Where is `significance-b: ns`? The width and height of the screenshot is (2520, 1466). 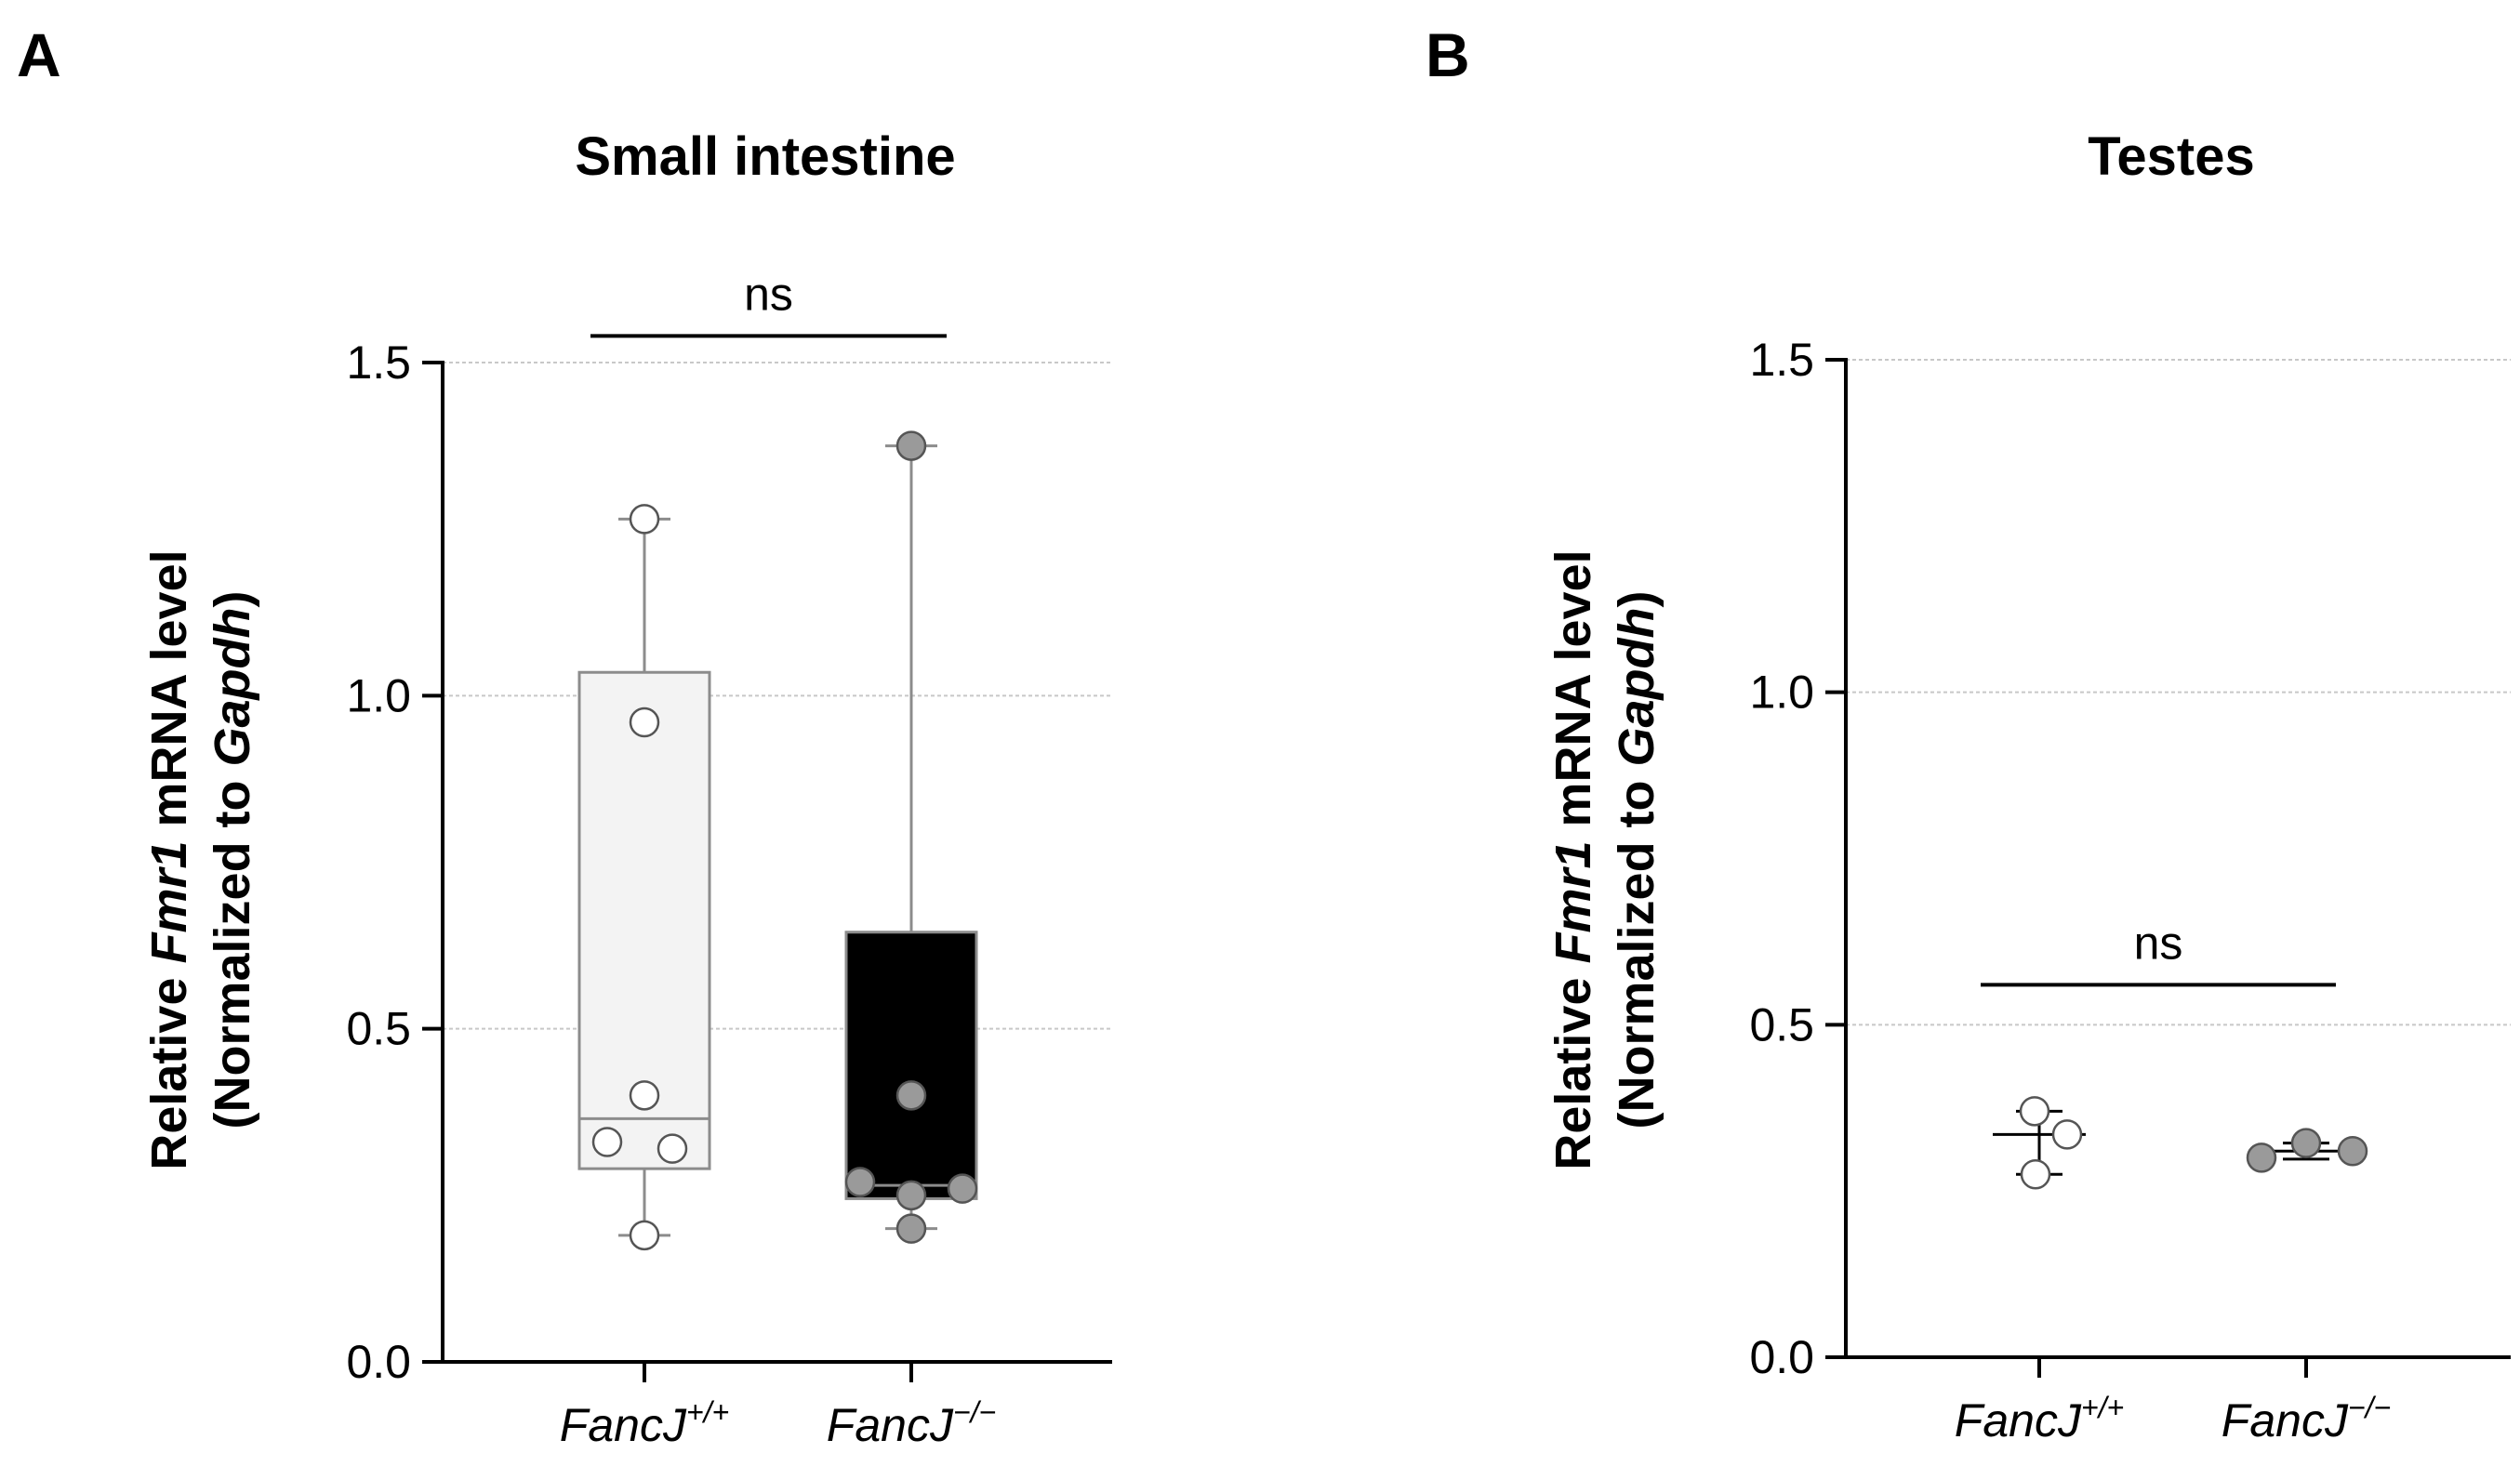
significance-b: ns is located at coordinates (2158, 952).